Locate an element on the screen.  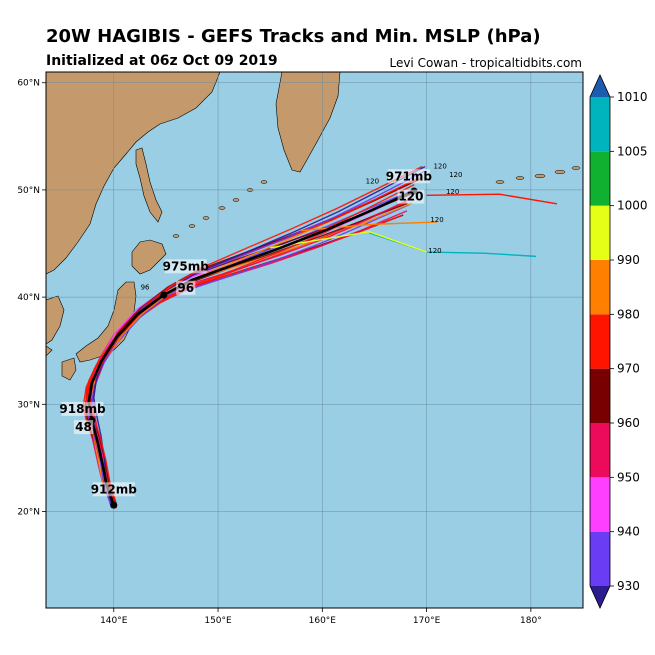
colorbar-tick-label: 970 is located at coordinates (628, 369).